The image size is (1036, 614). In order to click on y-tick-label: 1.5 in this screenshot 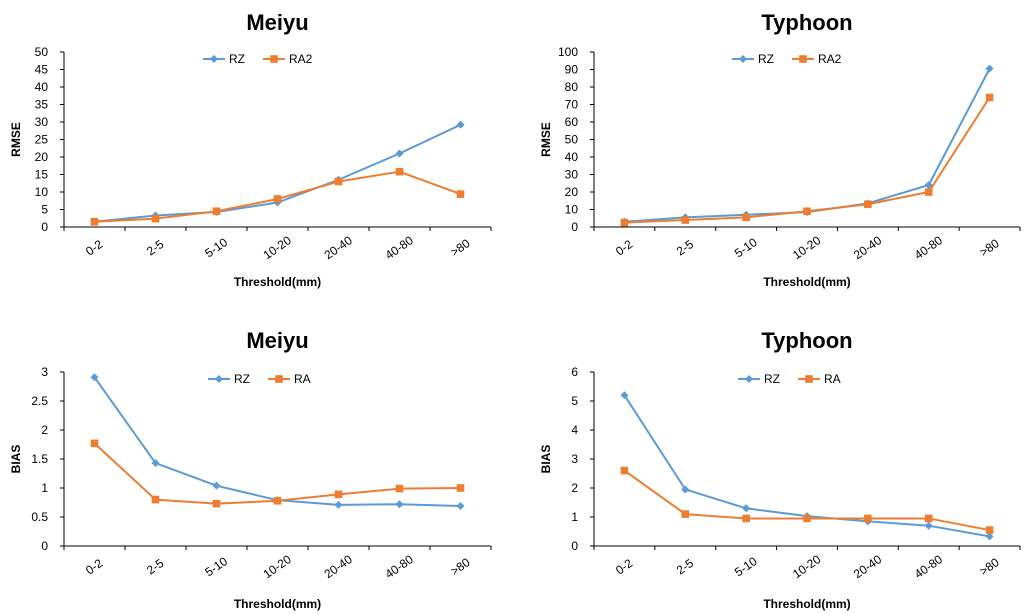, I will do `click(39, 459)`.